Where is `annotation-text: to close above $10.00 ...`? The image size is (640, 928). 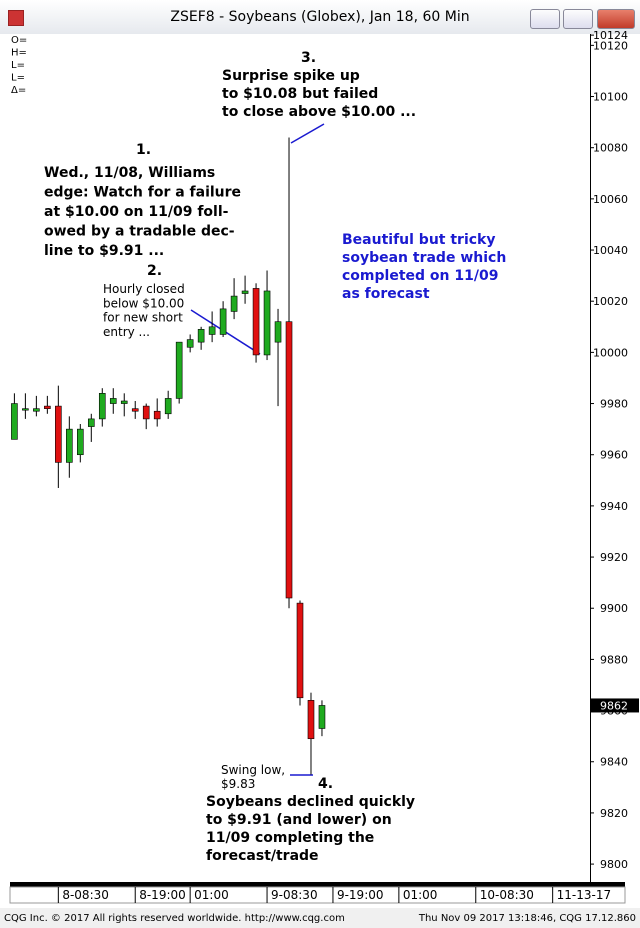 annotation-text: to close above $10.00 ... is located at coordinates (319, 112).